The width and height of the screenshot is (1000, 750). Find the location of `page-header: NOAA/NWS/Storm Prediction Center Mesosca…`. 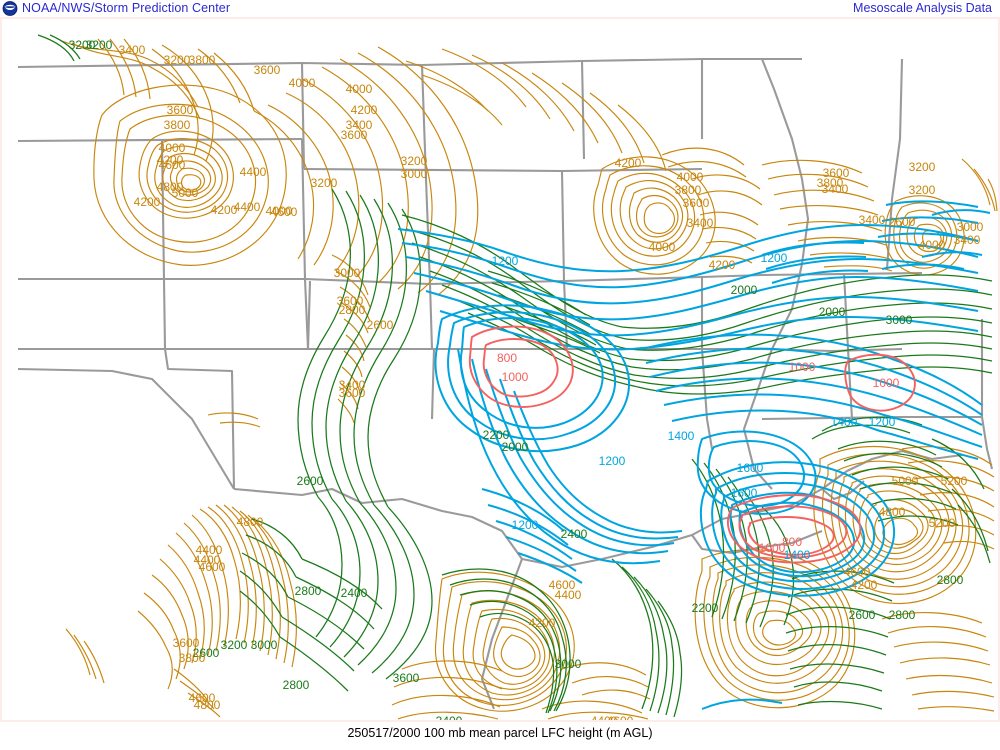

page-header: NOAA/NWS/Storm Prediction Center Mesosca… is located at coordinates (500, 8).